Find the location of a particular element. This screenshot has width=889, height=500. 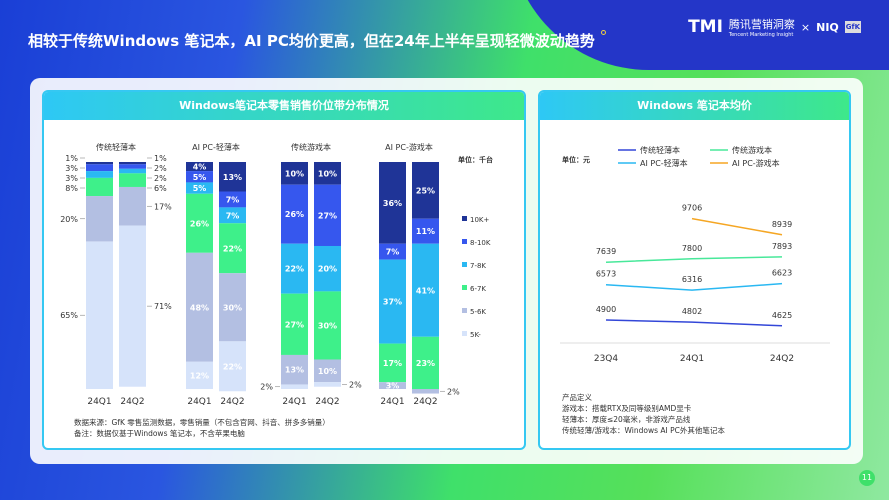

legend-label: 传统轻薄本 is located at coordinates (660, 150).